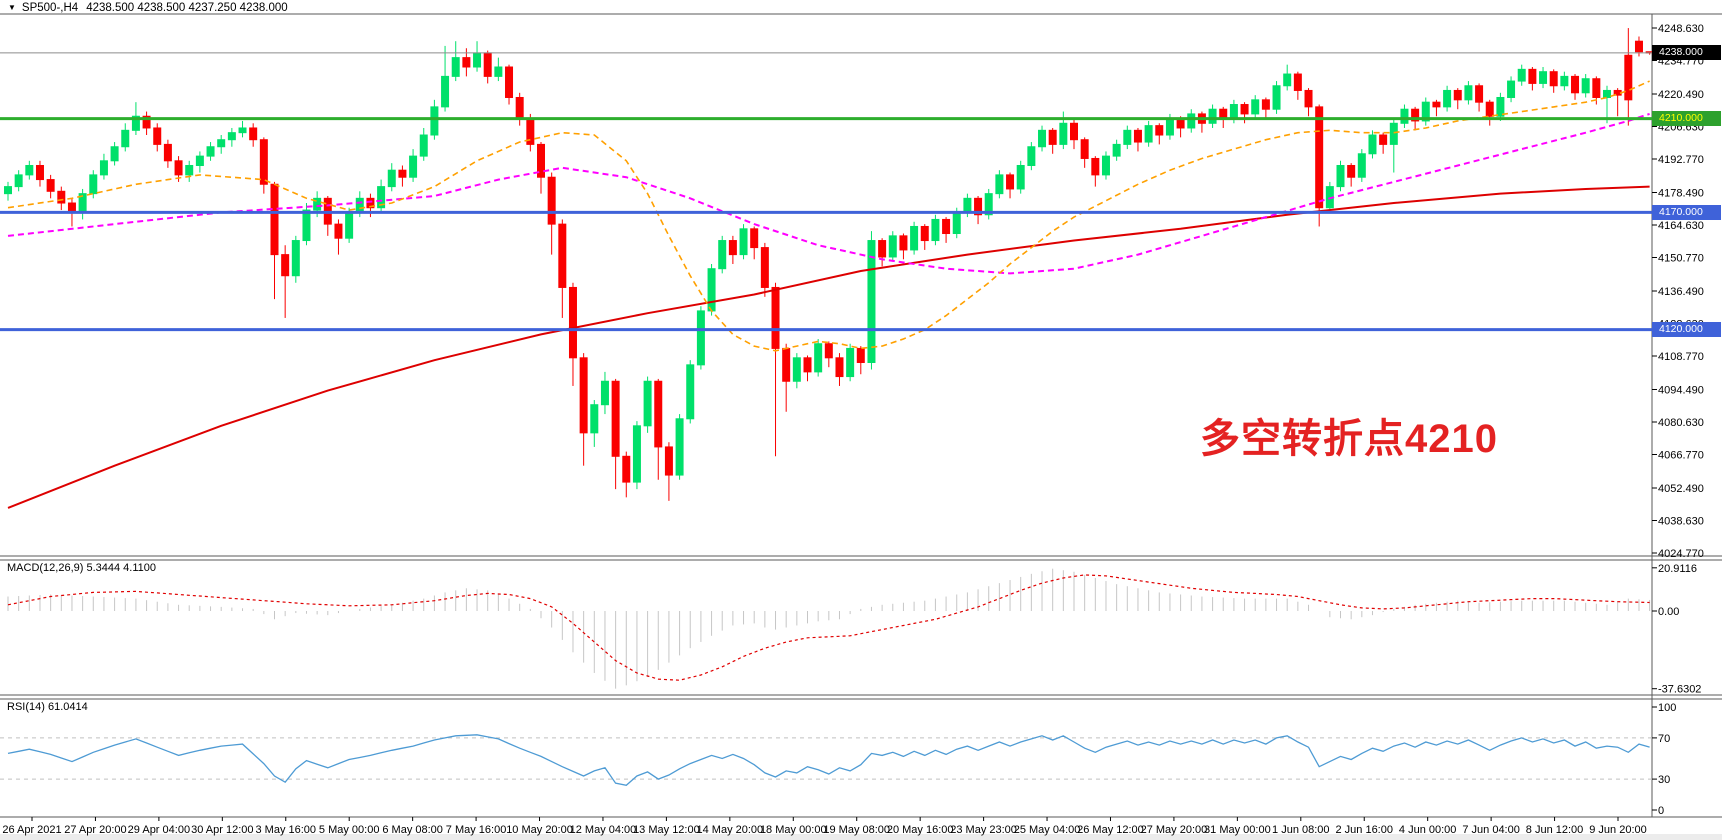 The width and height of the screenshot is (1722, 840). What do you see at coordinates (1174, 830) in the screenshot?
I see `time-tick-label: 27 May 20:00` at bounding box center [1174, 830].